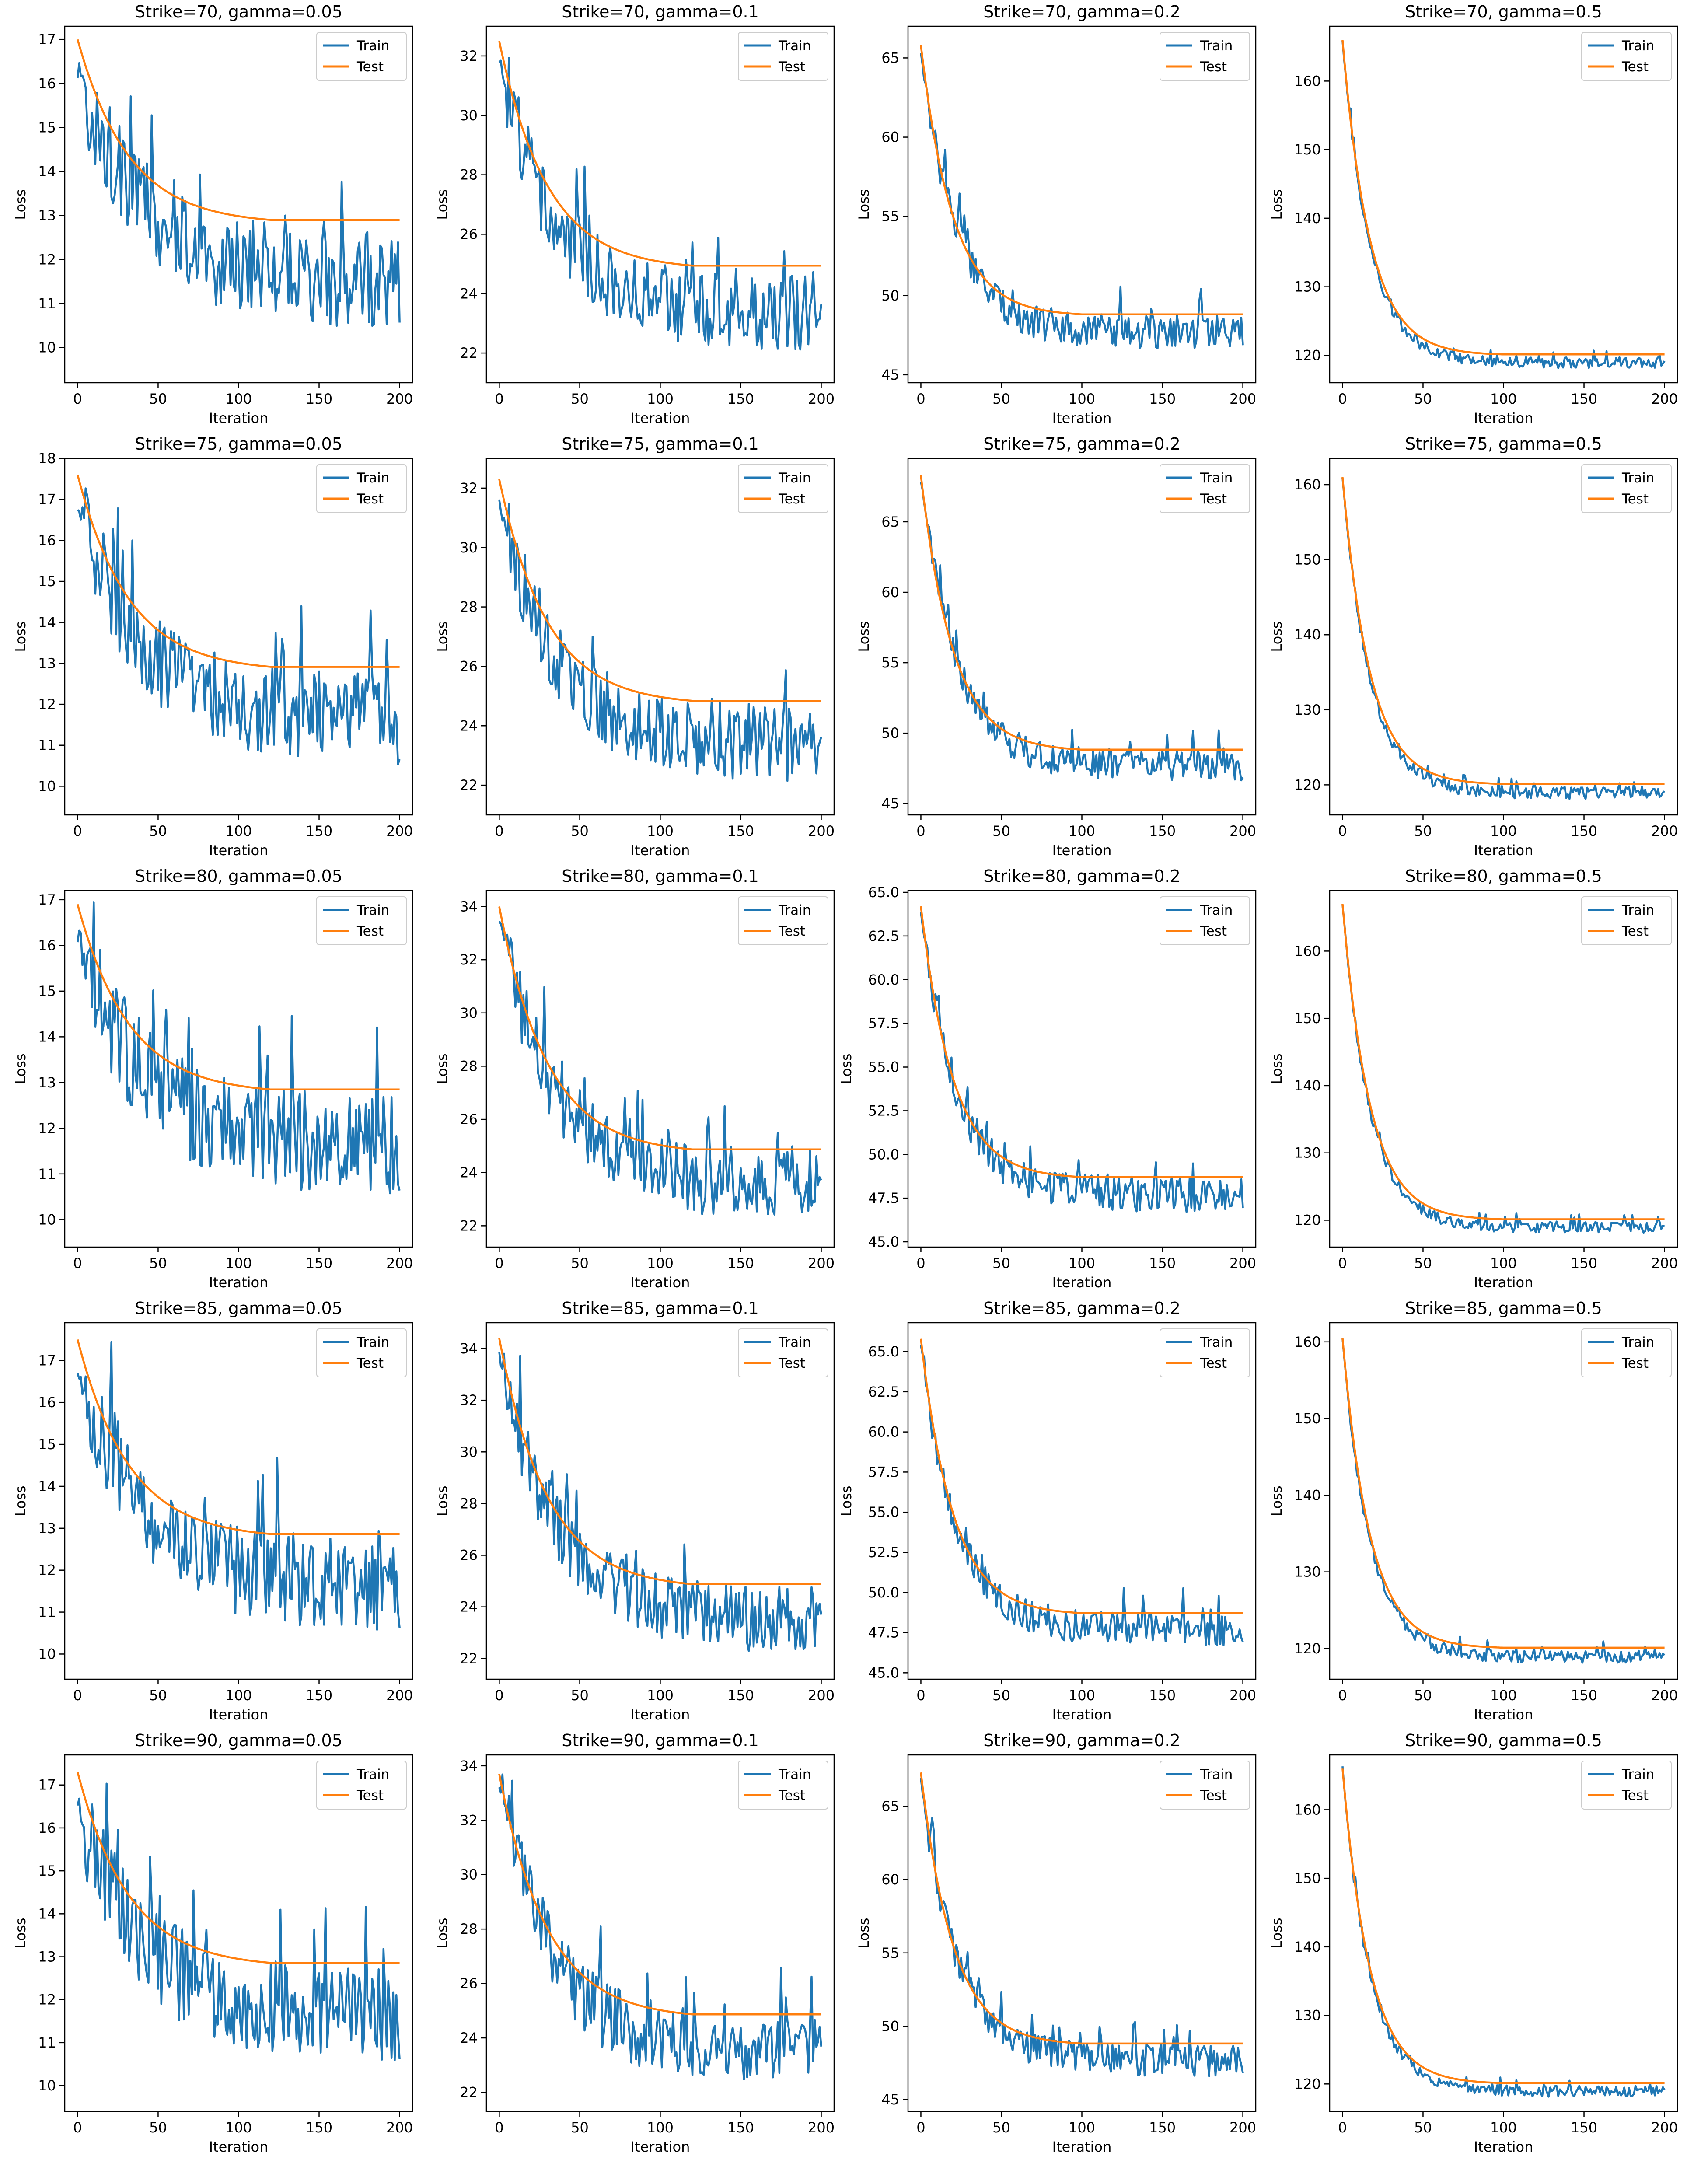 The image size is (1694, 2184). Describe the element at coordinates (883, 1023) in the screenshot. I see `y-tick-label: 57.5` at that location.